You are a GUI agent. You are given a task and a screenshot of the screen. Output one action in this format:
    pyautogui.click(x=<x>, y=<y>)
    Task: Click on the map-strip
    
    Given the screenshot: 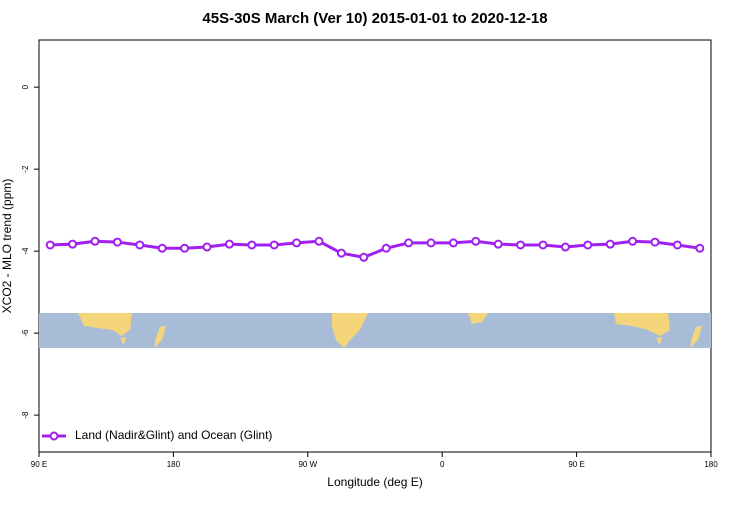 What is the action you would take?
    pyautogui.click(x=375, y=330)
    